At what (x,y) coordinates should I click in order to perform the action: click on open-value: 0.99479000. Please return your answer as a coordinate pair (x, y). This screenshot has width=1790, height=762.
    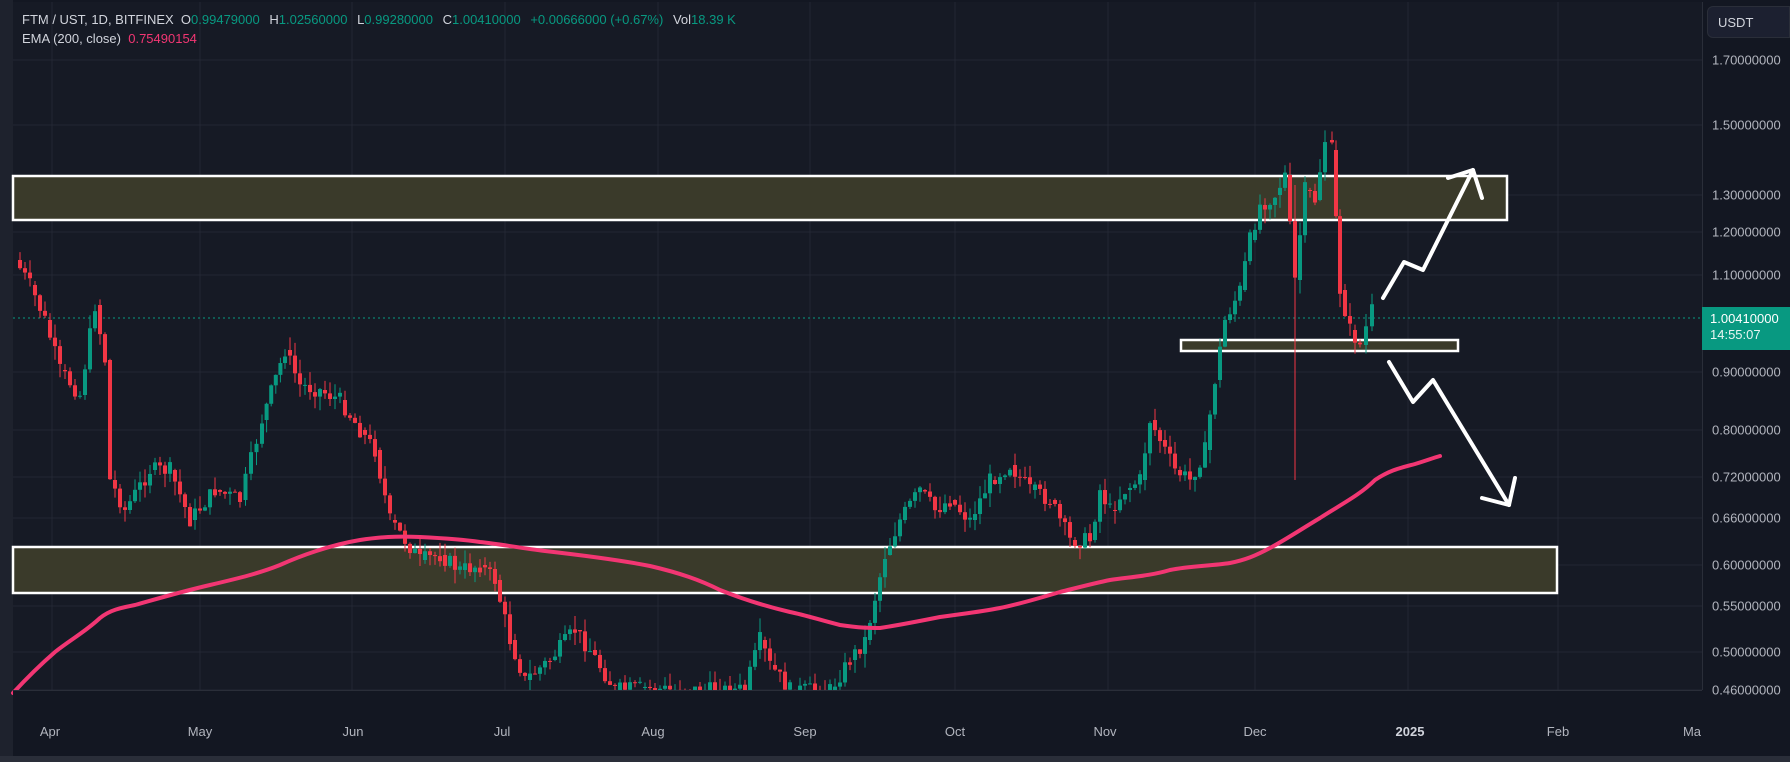
    Looking at the image, I should click on (225, 19).